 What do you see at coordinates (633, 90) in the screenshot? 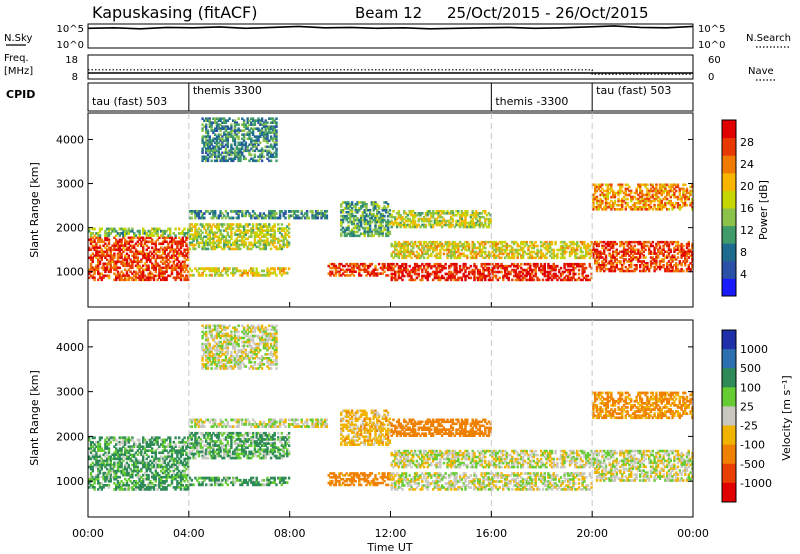
I see `cpid-segment-label: tau (fast) 503` at bounding box center [633, 90].